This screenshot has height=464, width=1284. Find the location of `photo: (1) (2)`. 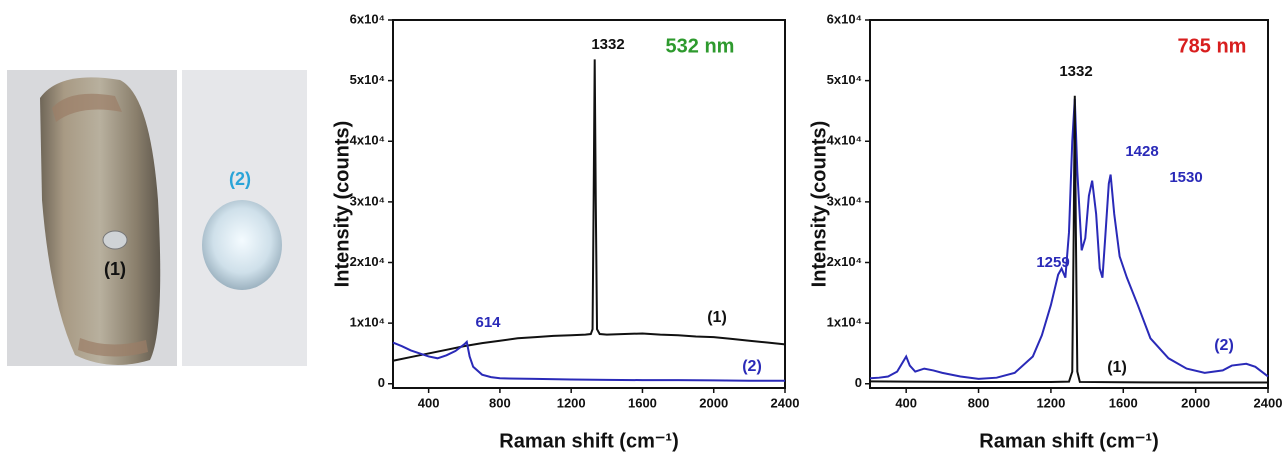

photo: (1) (2) is located at coordinates (157, 218).